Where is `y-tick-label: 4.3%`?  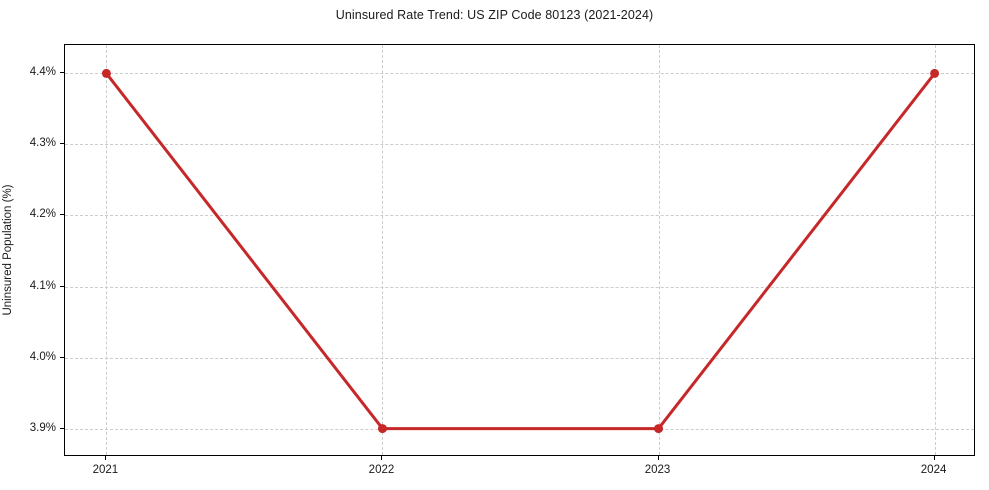 y-tick-label: 4.3% is located at coordinates (42, 143).